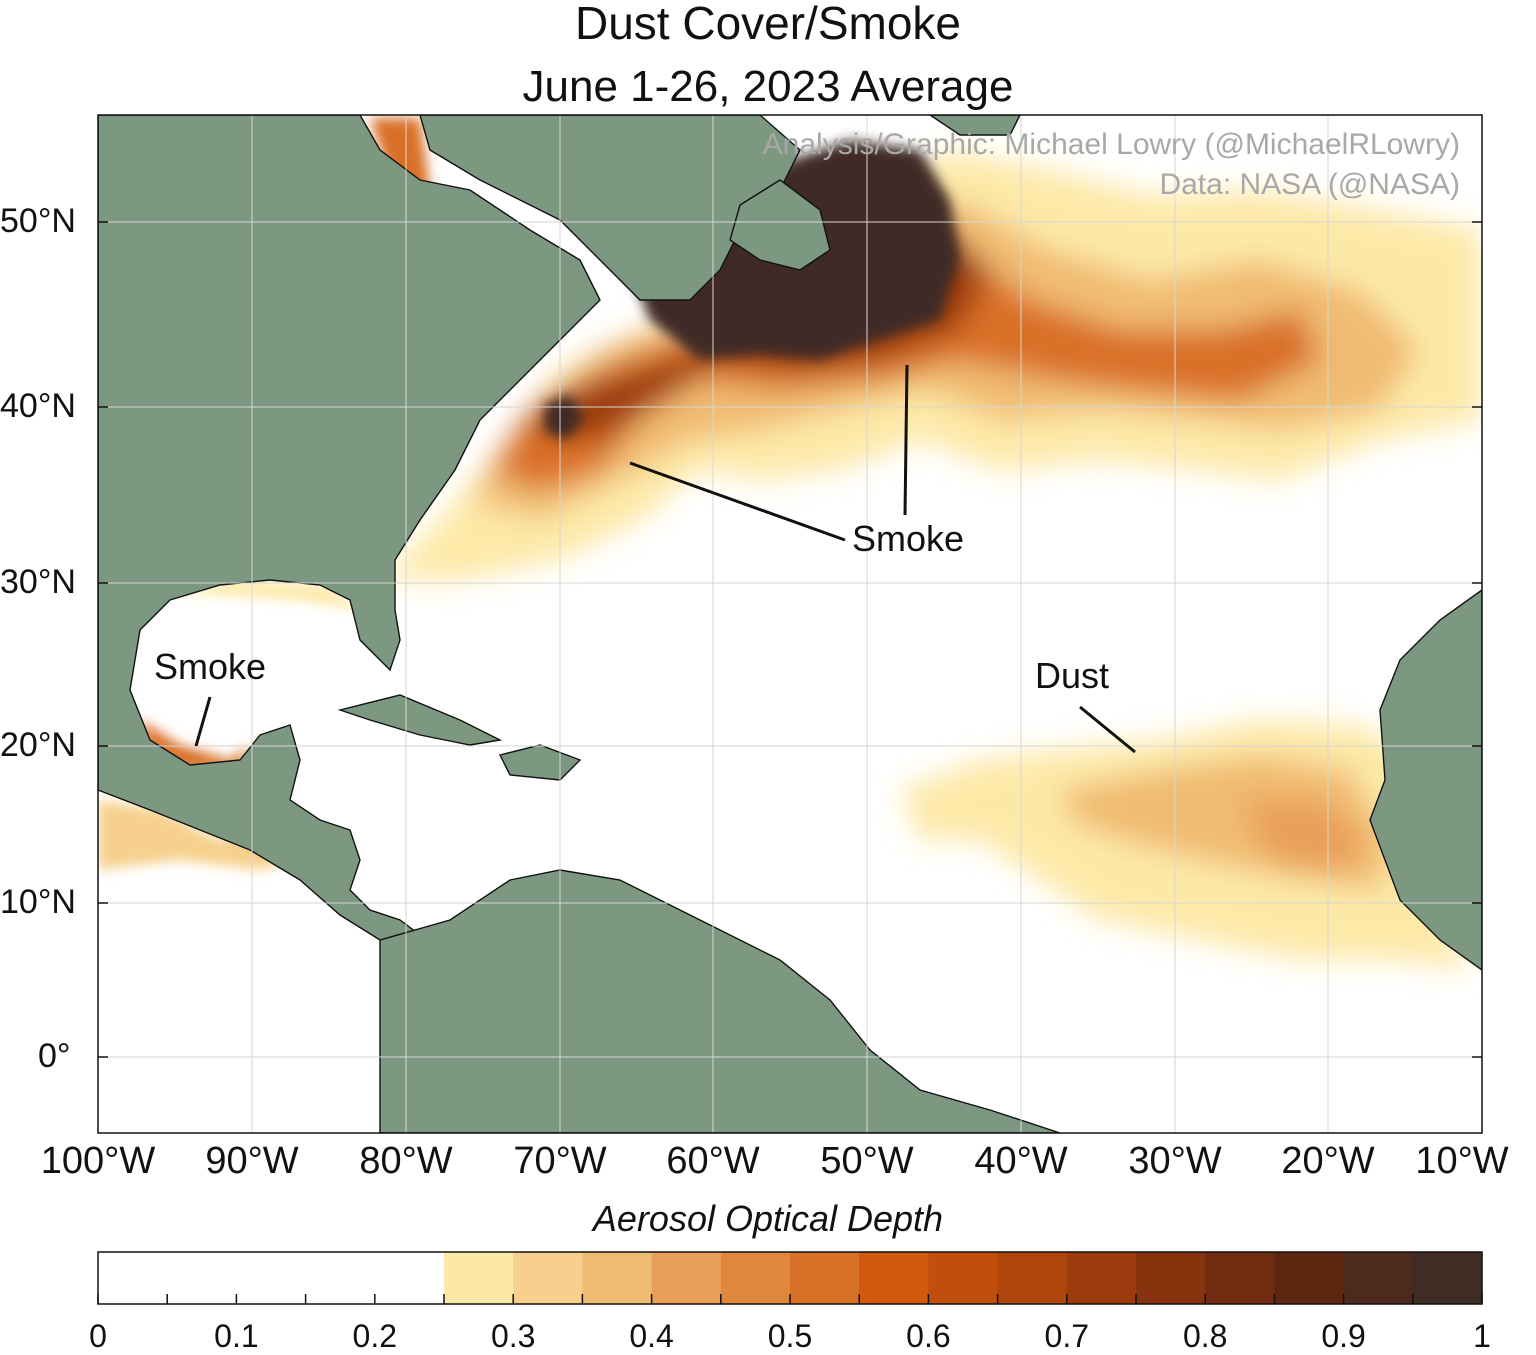 The height and width of the screenshot is (1355, 1536). I want to click on lon-label-20w: 20°W, so click(1328, 1161).